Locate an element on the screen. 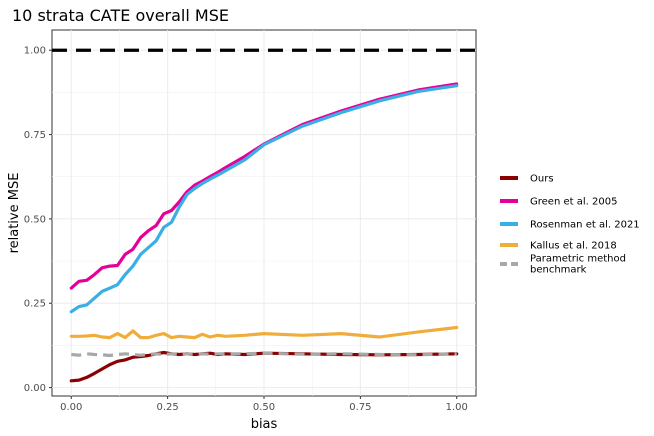  y-axis-label: relative MSE is located at coordinates (14, 213).